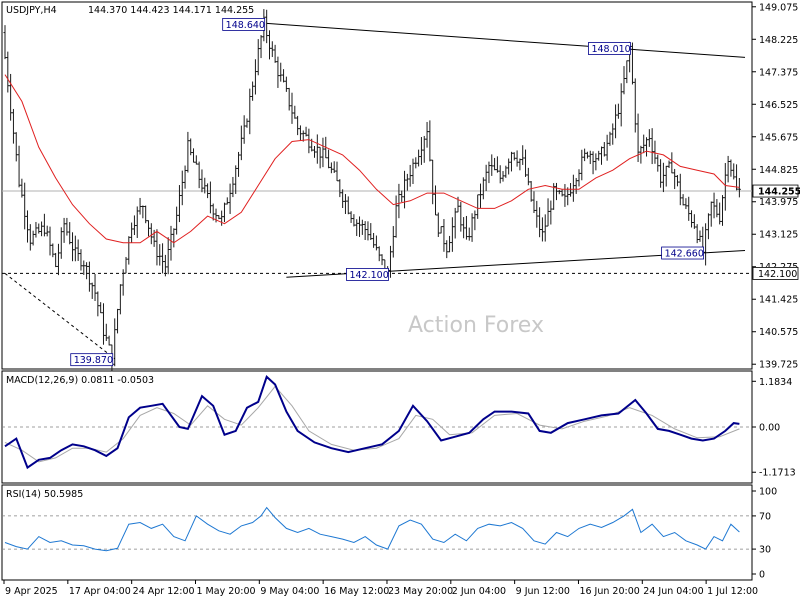 Image resolution: width=800 pixels, height=604 pixels. I want to click on price-tick-label: 141.425, so click(778, 300).